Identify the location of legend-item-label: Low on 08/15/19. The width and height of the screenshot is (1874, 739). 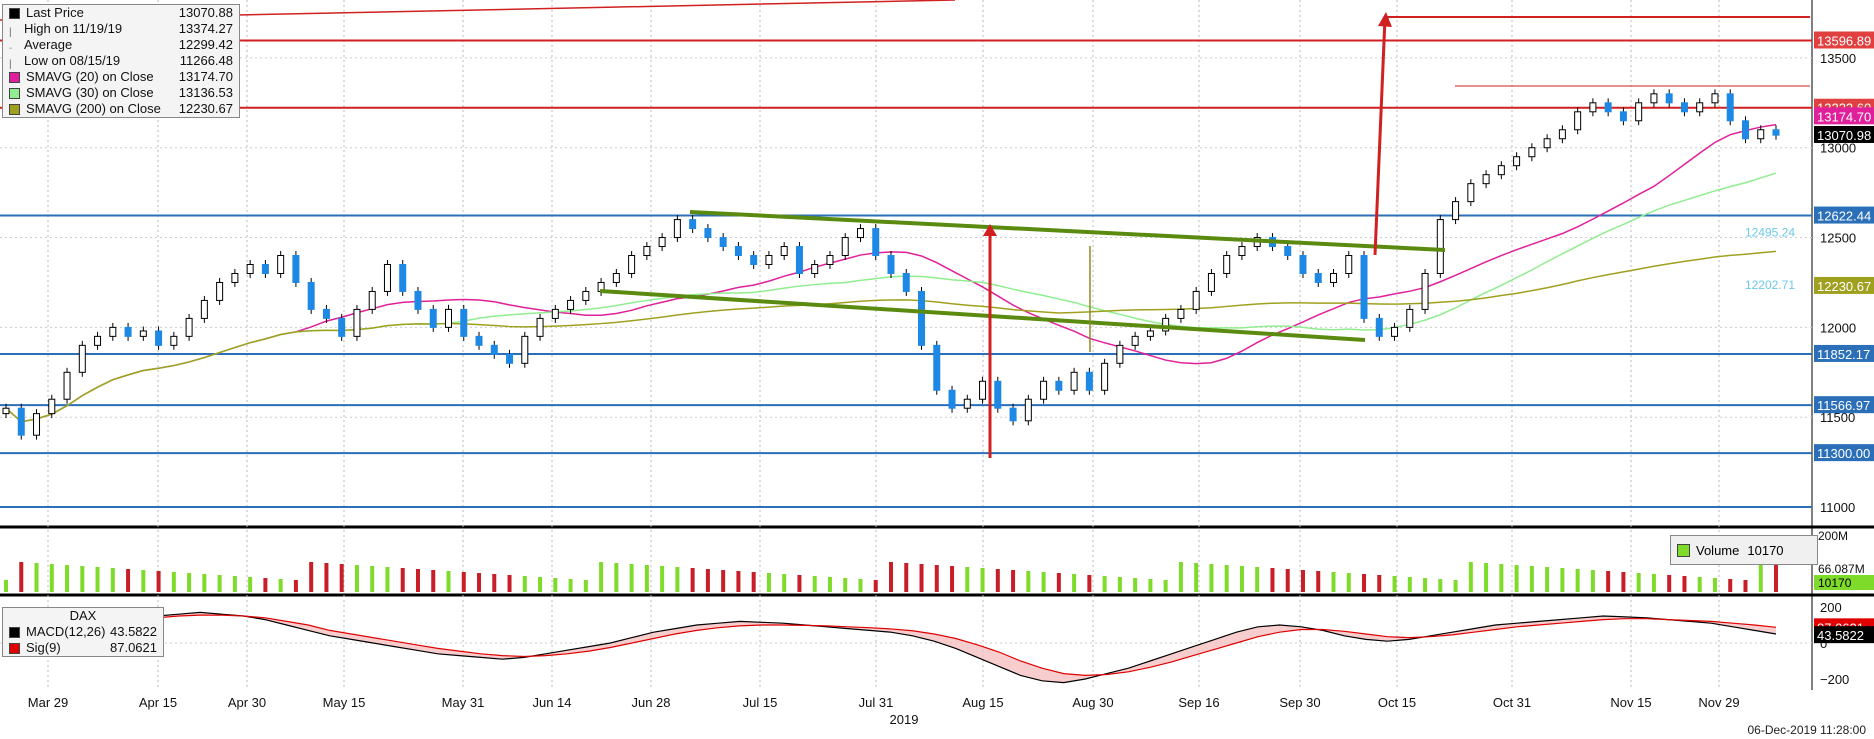
(72, 60).